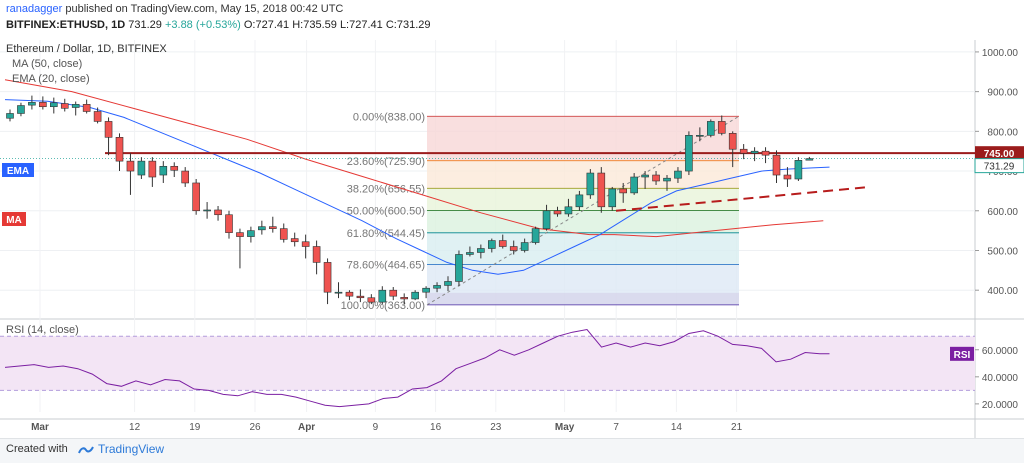  What do you see at coordinates (1000, 351) in the screenshot?
I see `rsi-tick-label: 60.0000` at bounding box center [1000, 351].